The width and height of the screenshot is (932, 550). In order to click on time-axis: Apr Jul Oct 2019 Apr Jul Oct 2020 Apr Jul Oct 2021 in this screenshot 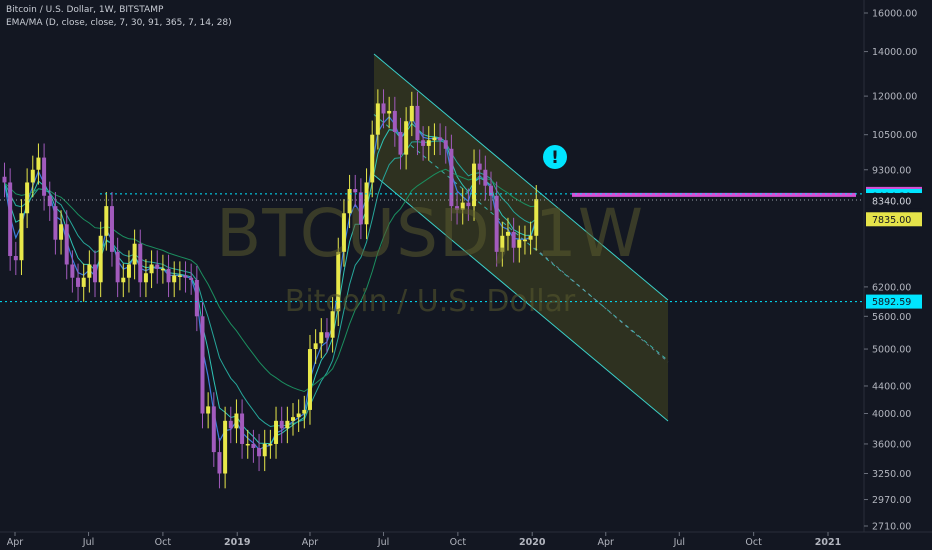, I will do `click(466, 540)`.